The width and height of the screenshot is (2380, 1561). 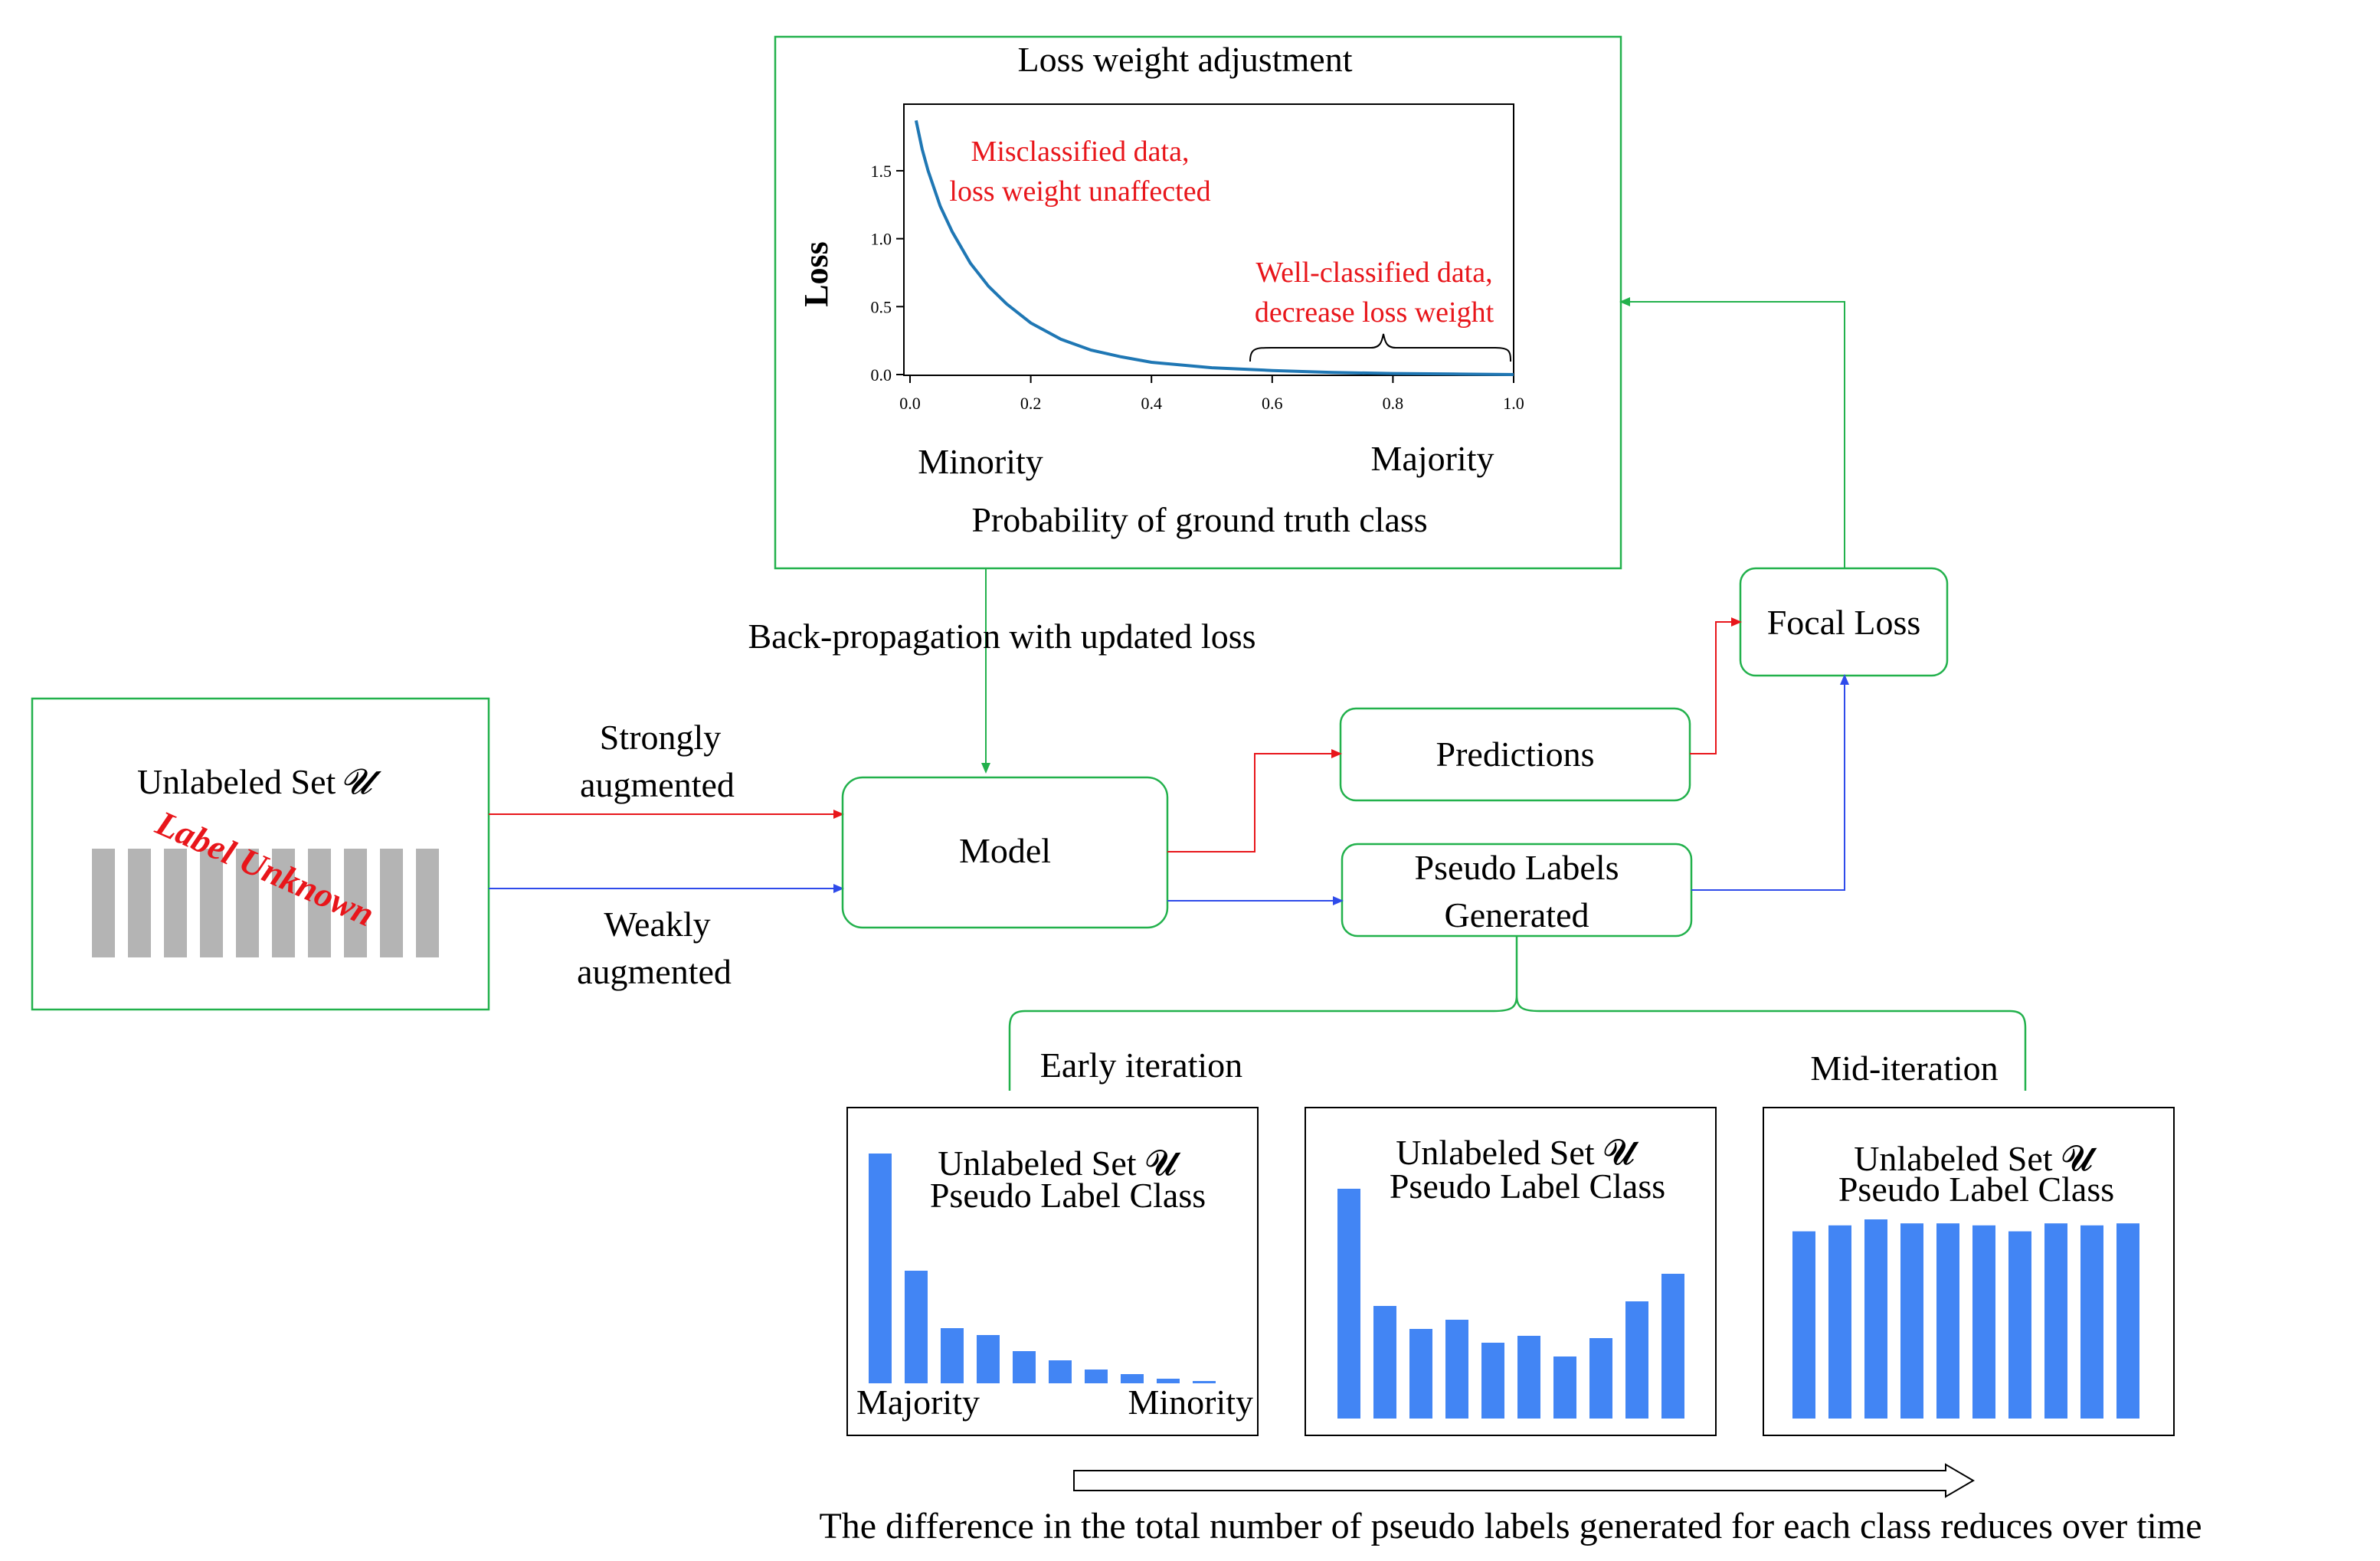 I want to click on mid-histogram-bars, so click(x=1510, y=1304).